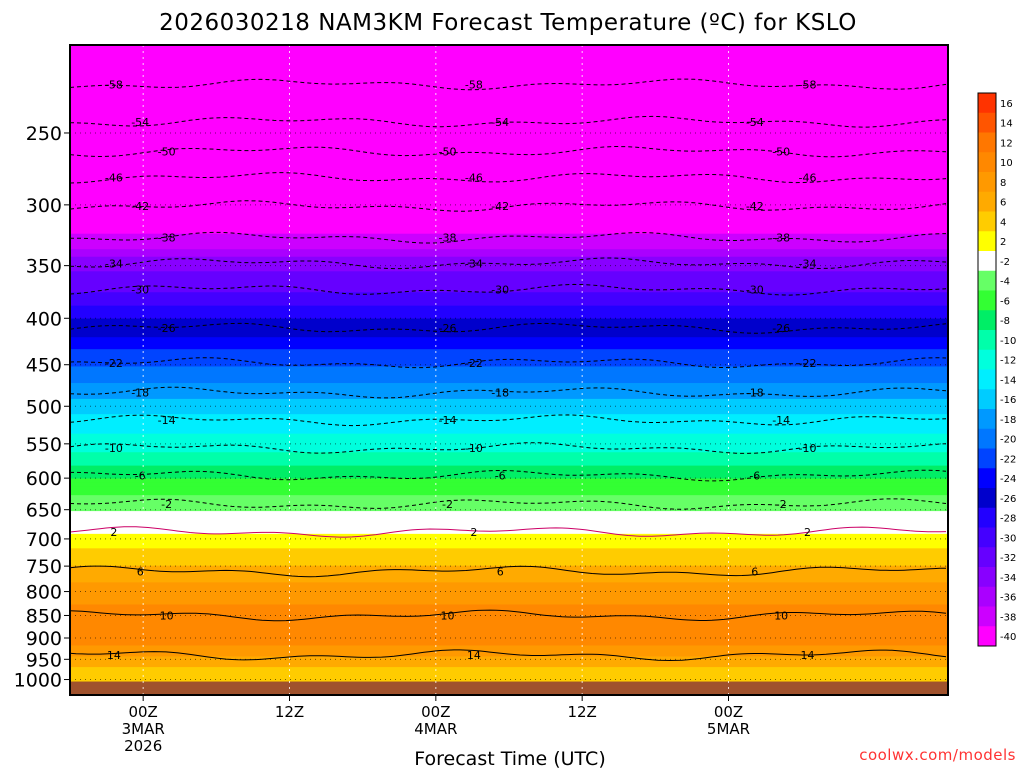 Image resolution: width=1024 pixels, height=768 pixels. Describe the element at coordinates (1008, 341) in the screenshot. I see `colorbar-label: -10` at that location.